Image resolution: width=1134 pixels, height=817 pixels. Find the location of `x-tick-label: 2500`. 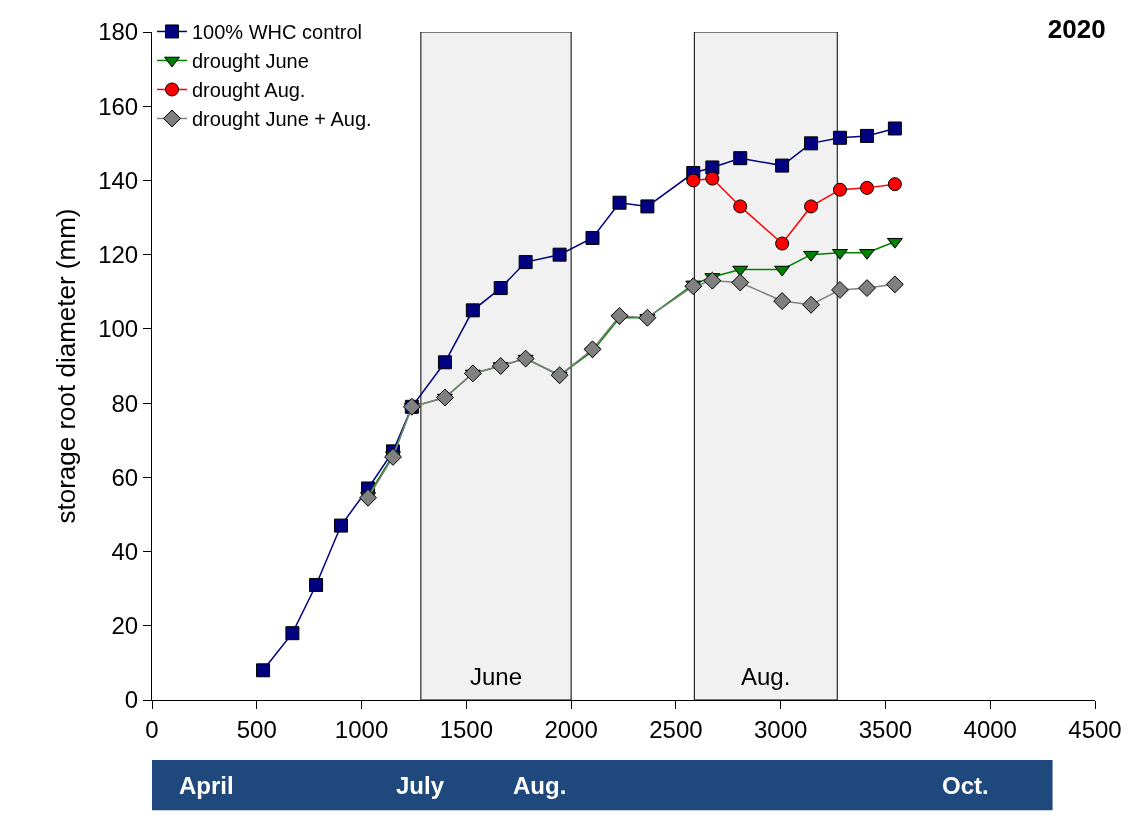

x-tick-label: 2500 is located at coordinates (676, 729).